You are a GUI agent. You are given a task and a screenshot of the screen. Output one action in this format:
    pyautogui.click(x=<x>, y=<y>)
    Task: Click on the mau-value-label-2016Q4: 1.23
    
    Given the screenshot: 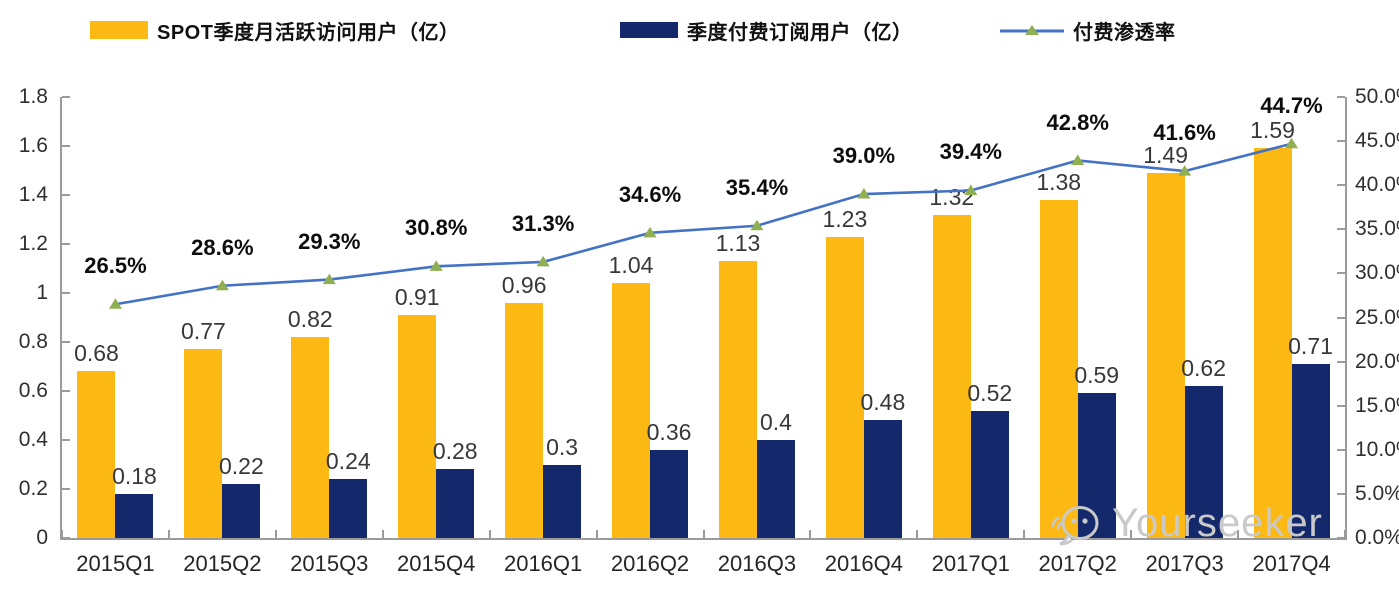 What is the action you would take?
    pyautogui.click(x=845, y=218)
    